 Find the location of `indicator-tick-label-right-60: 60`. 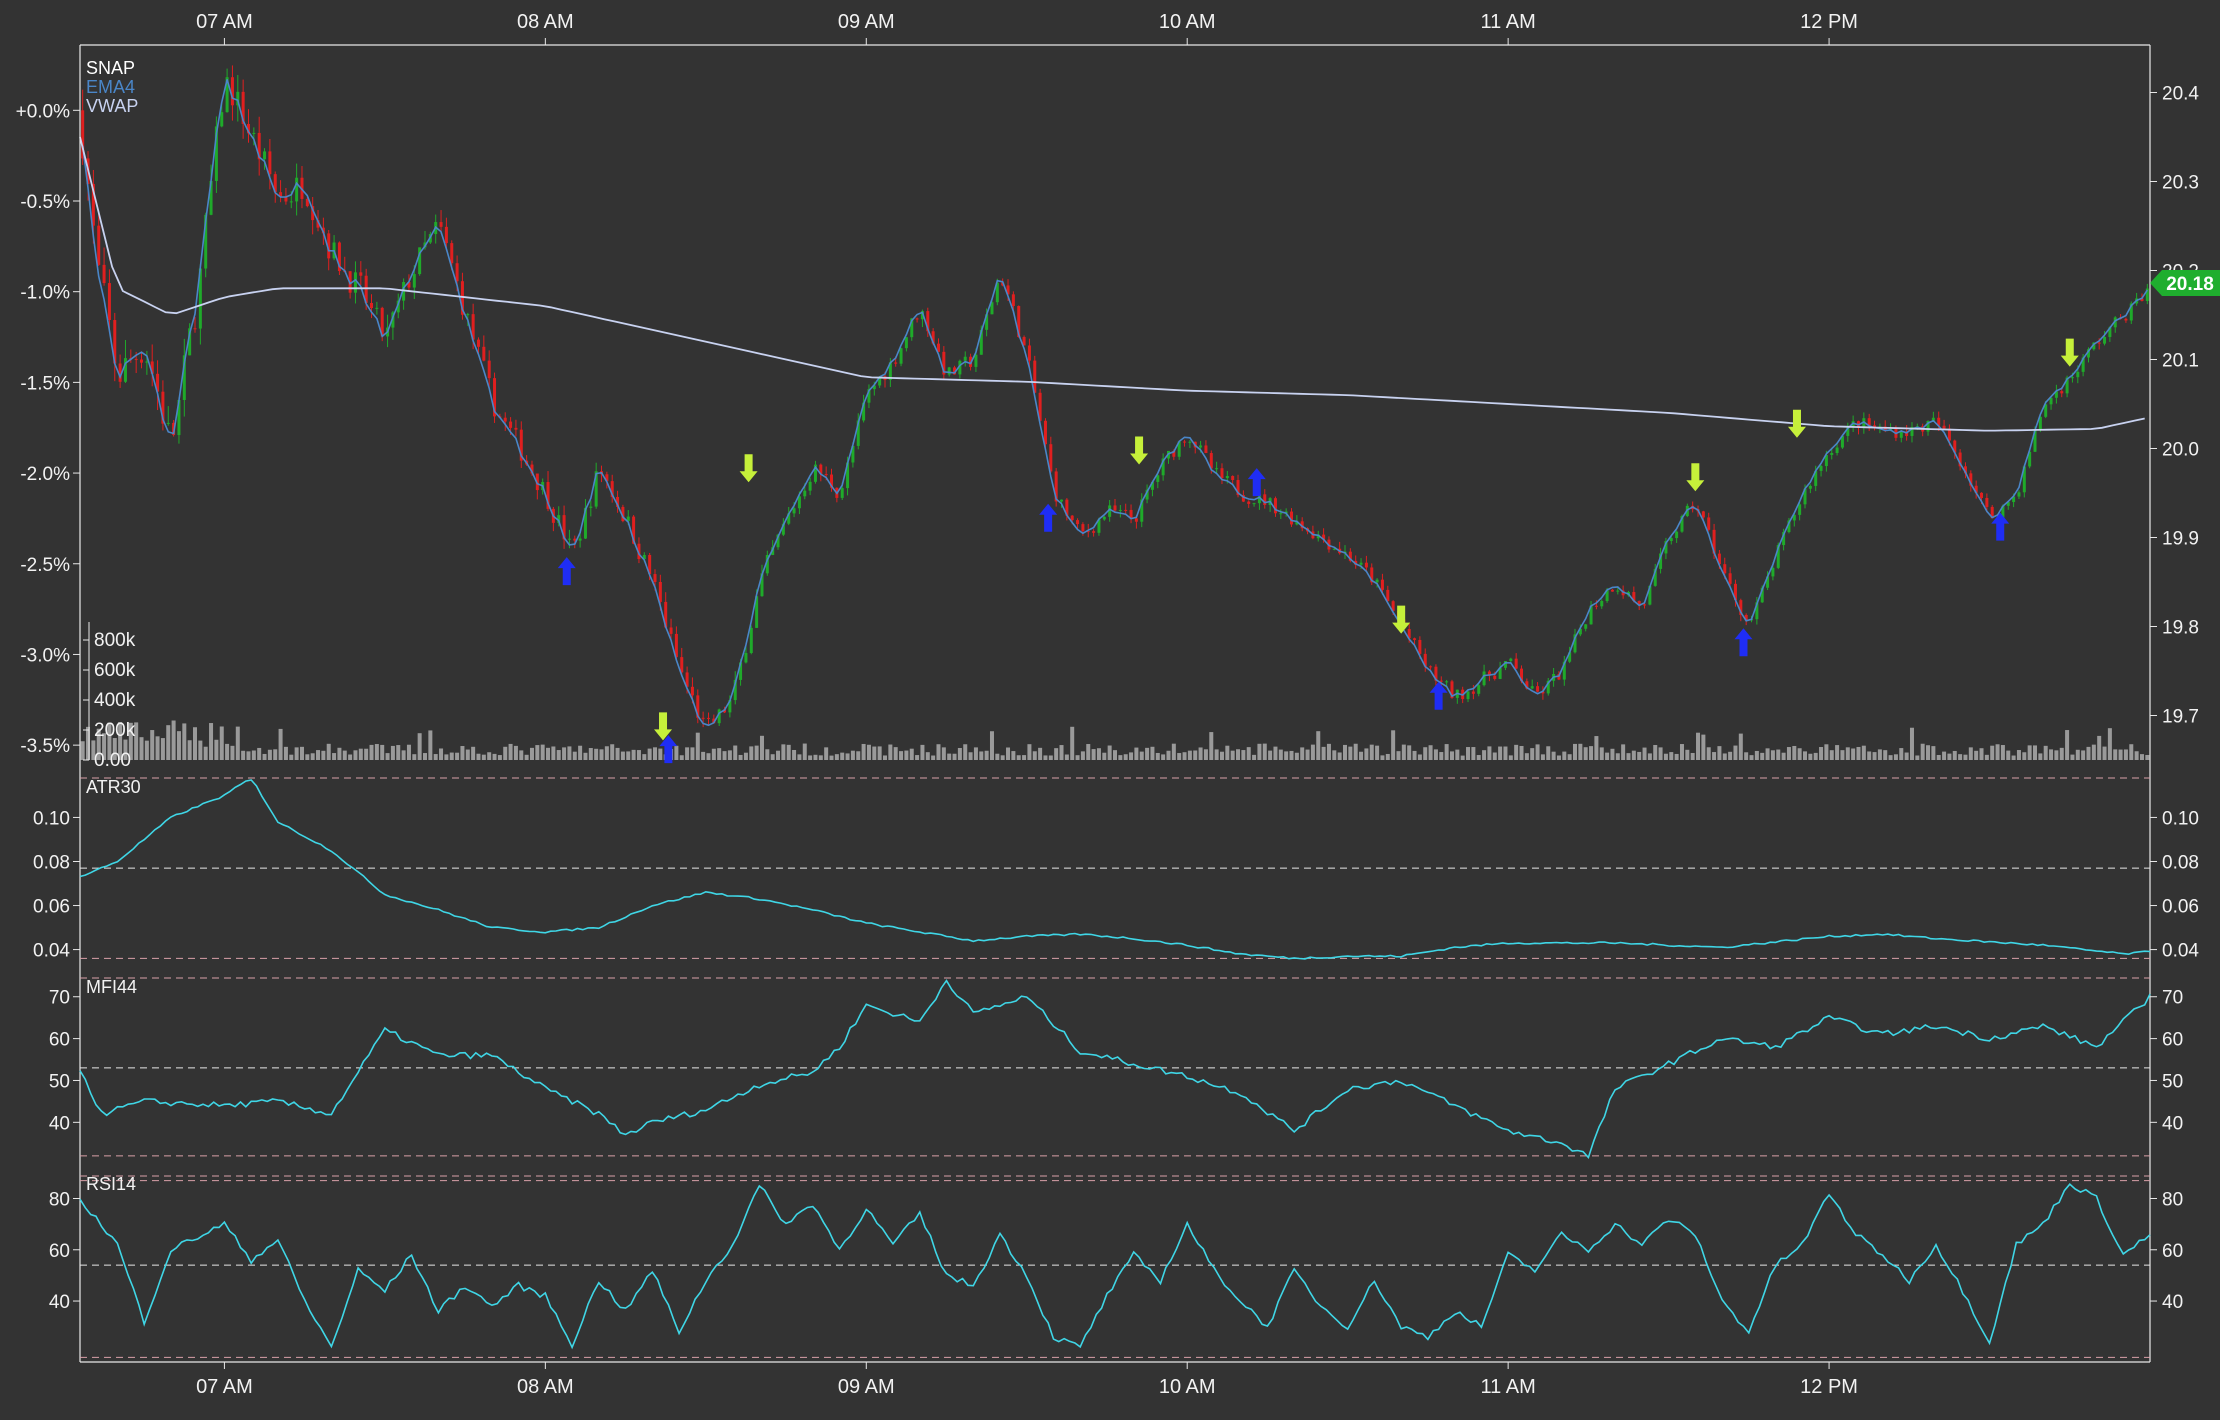

indicator-tick-label-right-60: 60 is located at coordinates (2172, 1251).